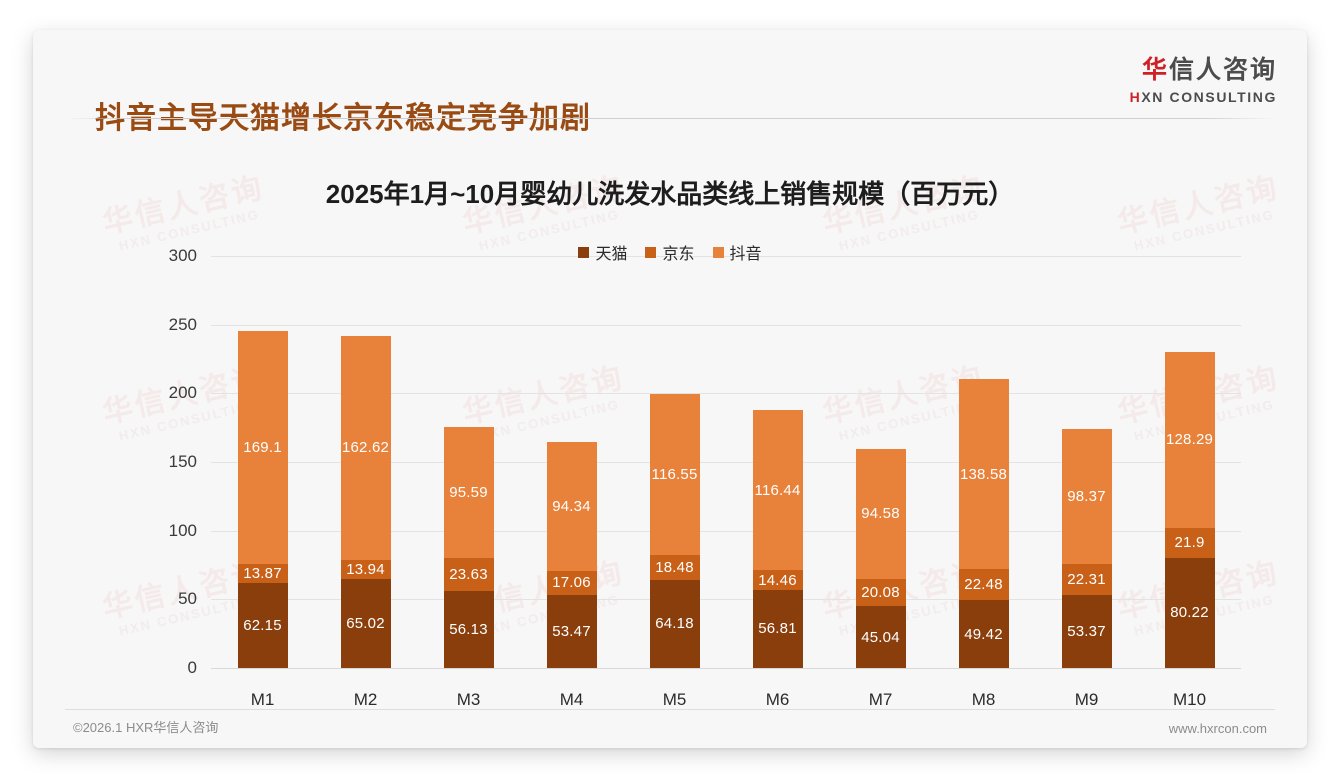 Image resolution: width=1340 pixels, height=780 pixels. I want to click on bar-group-M10: 80.22 21.9 128.29 M10, so click(1189, 389).